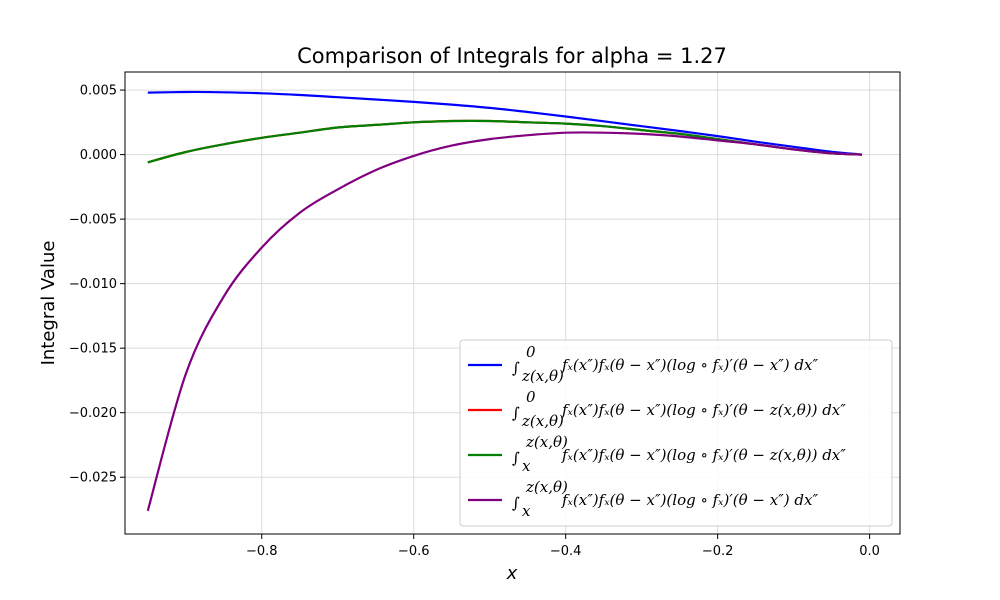 The width and height of the screenshot is (1000, 600). Describe the element at coordinates (98, 91) in the screenshot. I see `y-tick-label: 0.005` at that location.